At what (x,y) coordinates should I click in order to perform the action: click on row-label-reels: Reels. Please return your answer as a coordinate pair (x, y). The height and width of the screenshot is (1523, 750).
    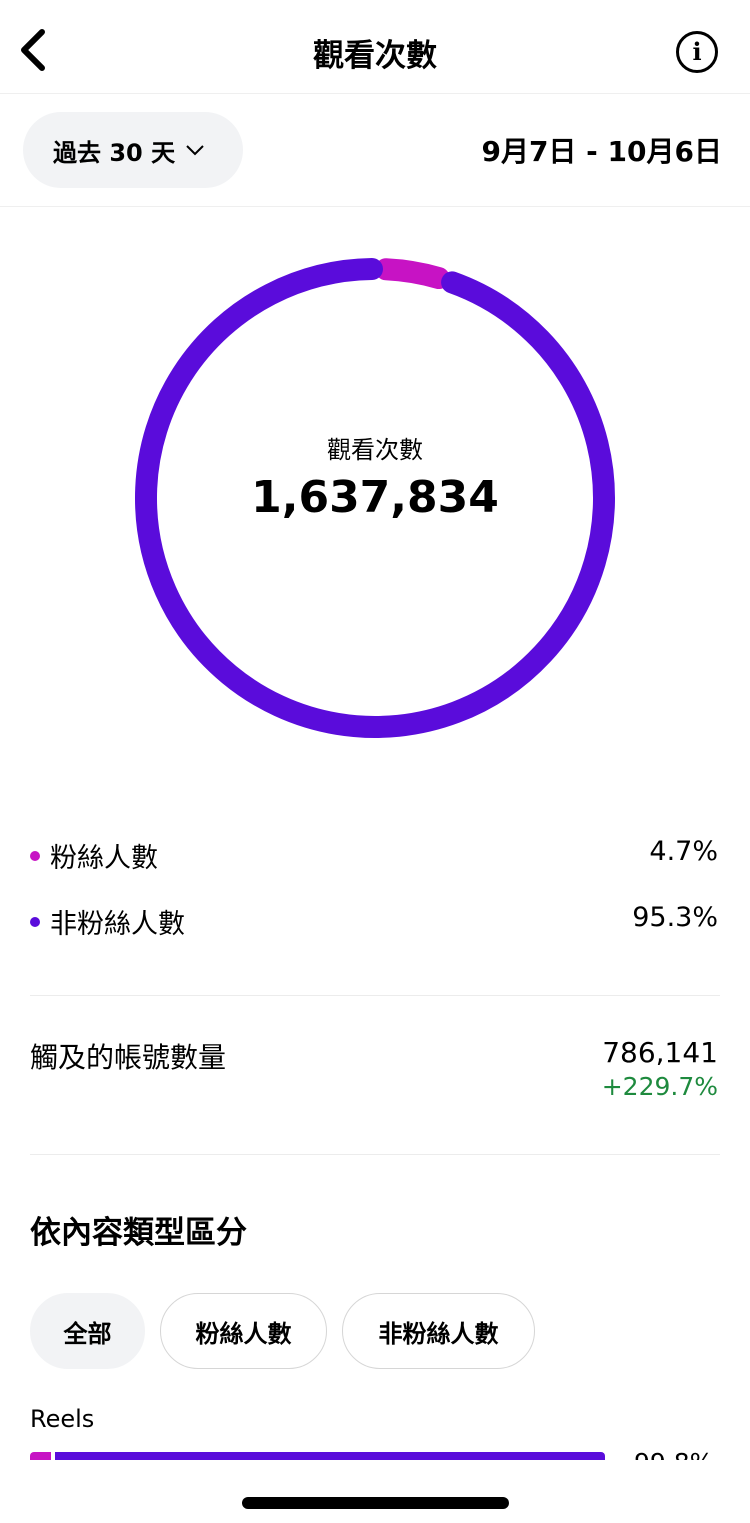
    Looking at the image, I should click on (62, 1419).